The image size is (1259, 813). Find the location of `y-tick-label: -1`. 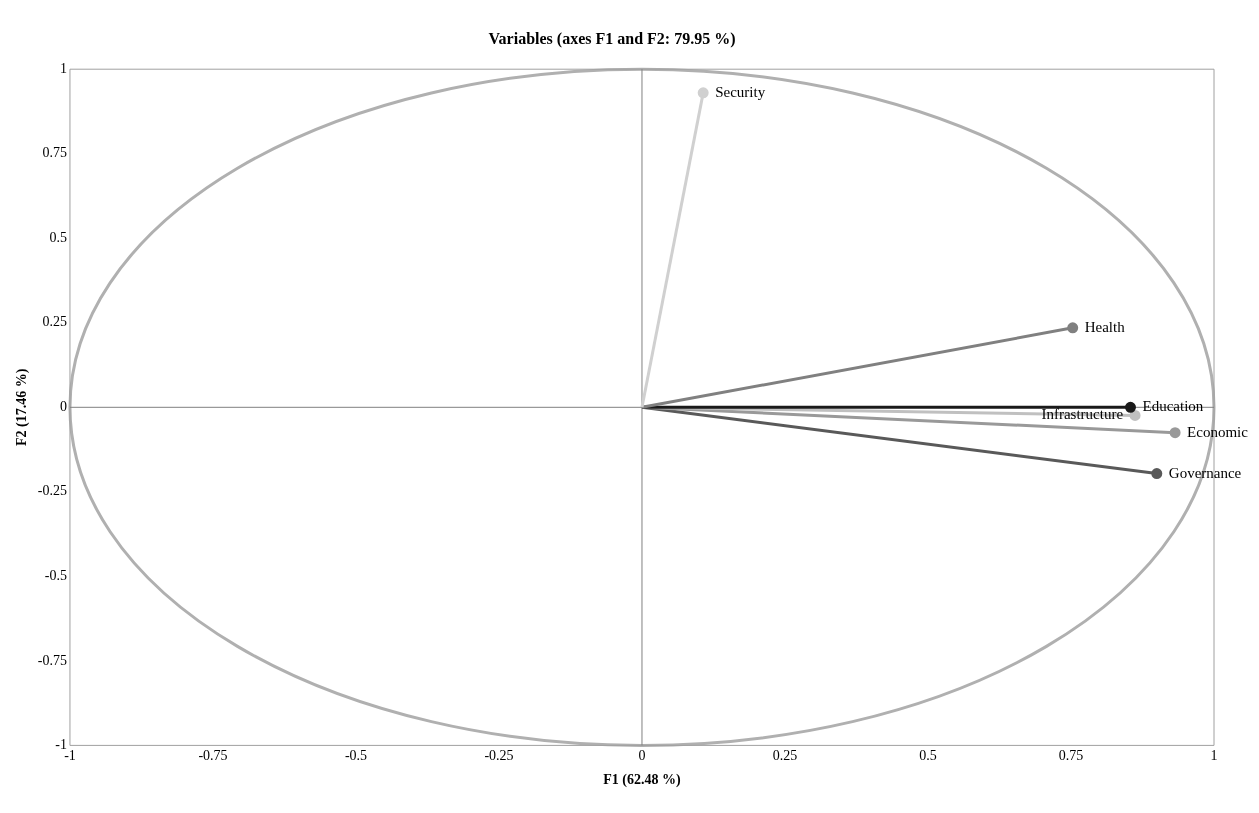

y-tick-label: -1 is located at coordinates (61, 745).